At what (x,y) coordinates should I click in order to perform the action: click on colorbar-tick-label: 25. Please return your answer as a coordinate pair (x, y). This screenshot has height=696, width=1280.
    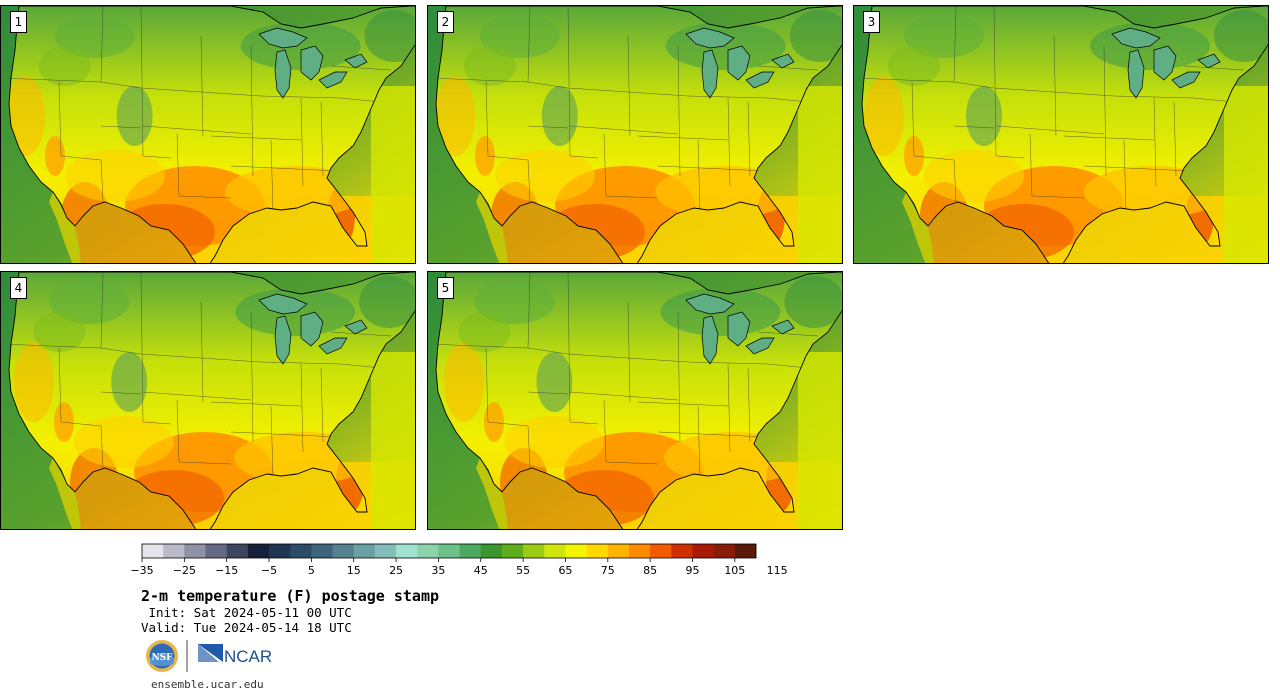
    Looking at the image, I should click on (396, 570).